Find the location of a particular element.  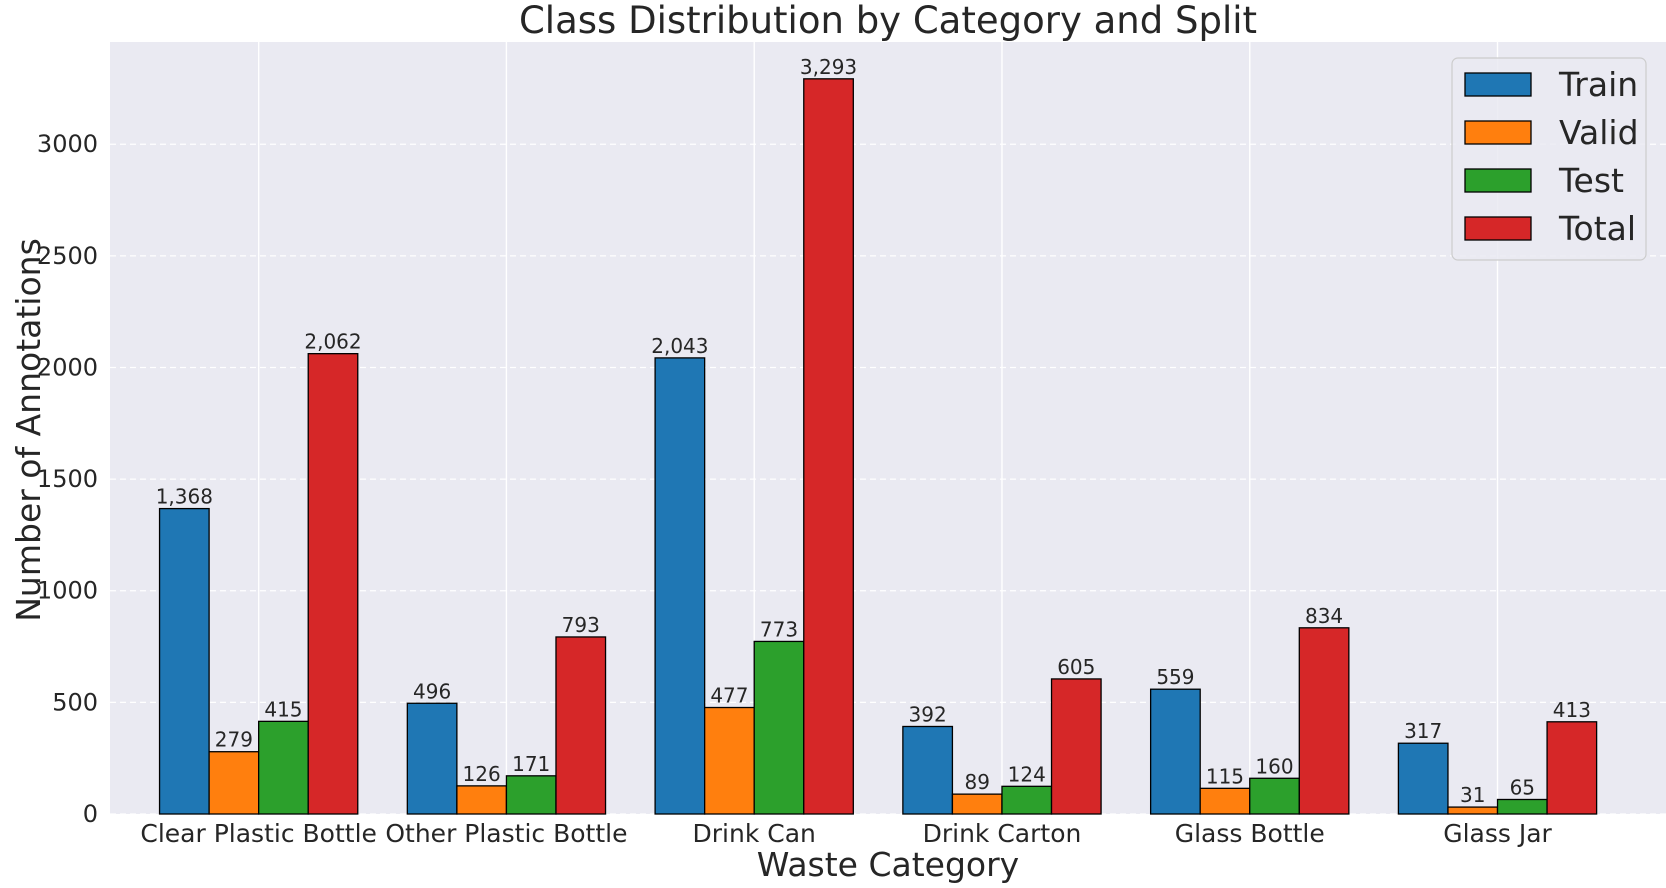

legend: Train Valid Test Total is located at coordinates (1549, 159).